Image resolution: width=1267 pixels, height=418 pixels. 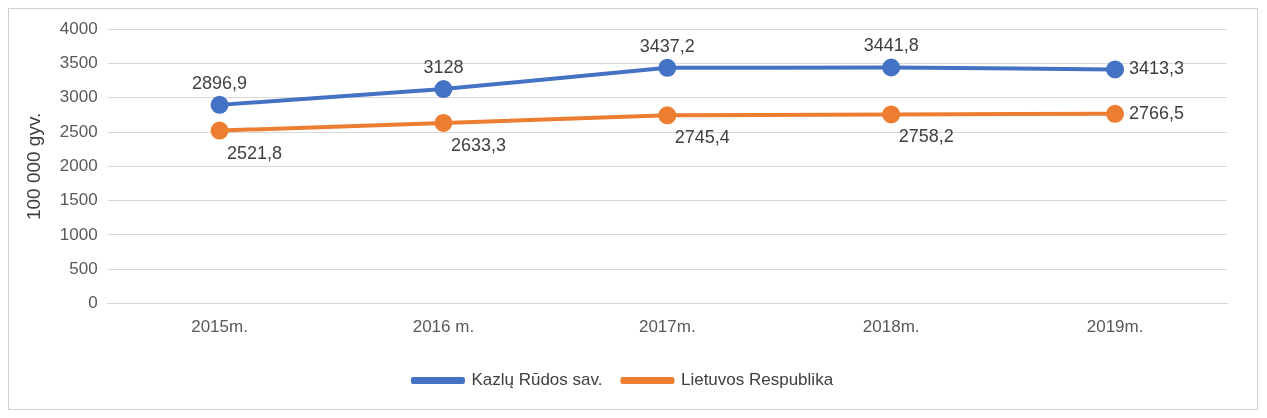 What do you see at coordinates (78, 234) in the screenshot?
I see `y-tick-label: 1000` at bounding box center [78, 234].